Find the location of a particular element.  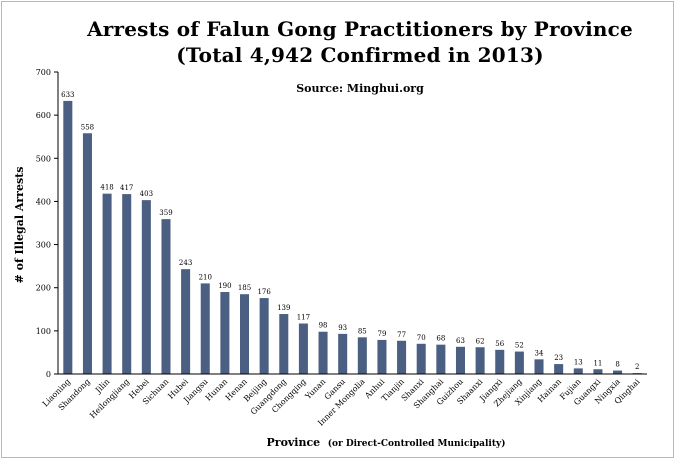

bar-value-label: 68 is located at coordinates (440, 339).